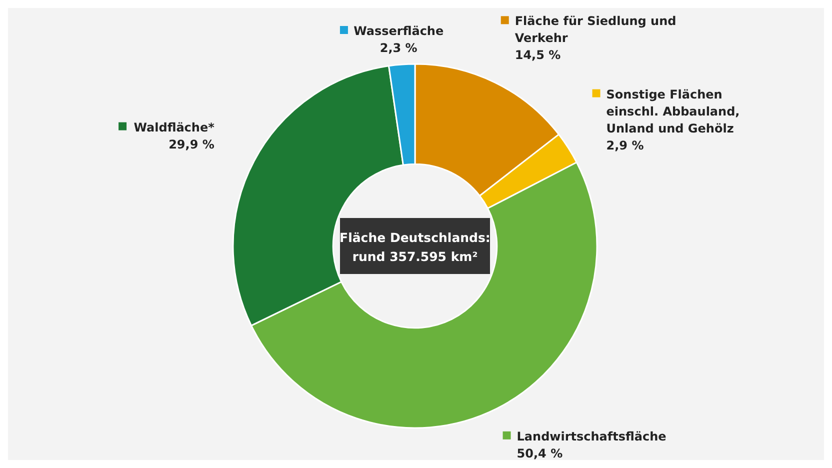  I want to click on data-label: 2,3 %, so click(399, 48).